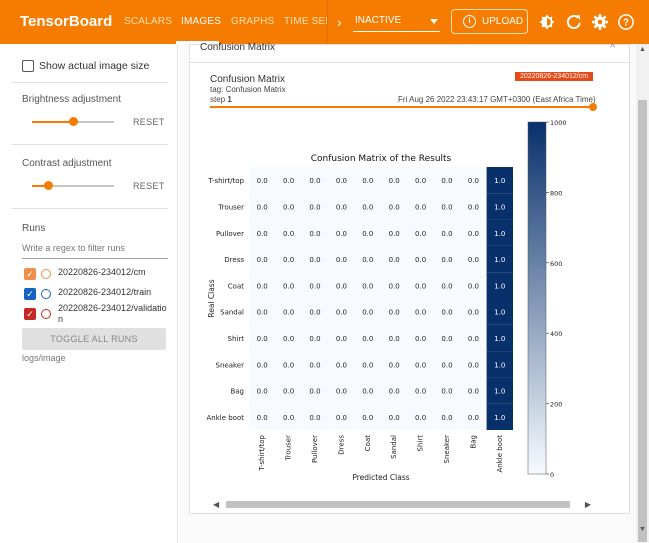  What do you see at coordinates (97, 296) in the screenshot?
I see `run-item: ✓ 20220826-234012/train` at bounding box center [97, 296].